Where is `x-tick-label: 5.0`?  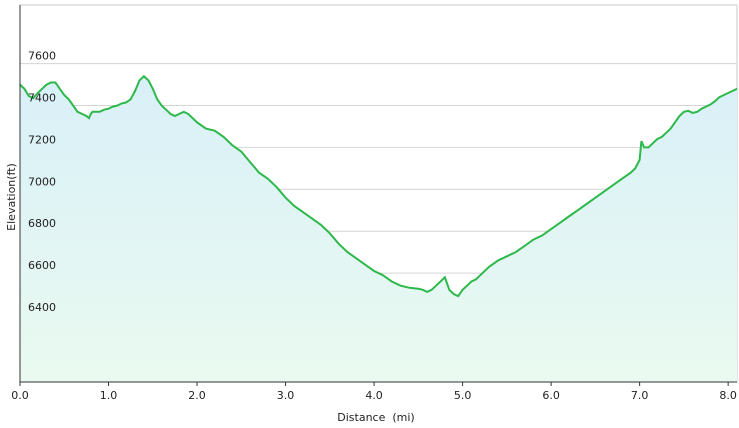
x-tick-label: 5.0 is located at coordinates (463, 395).